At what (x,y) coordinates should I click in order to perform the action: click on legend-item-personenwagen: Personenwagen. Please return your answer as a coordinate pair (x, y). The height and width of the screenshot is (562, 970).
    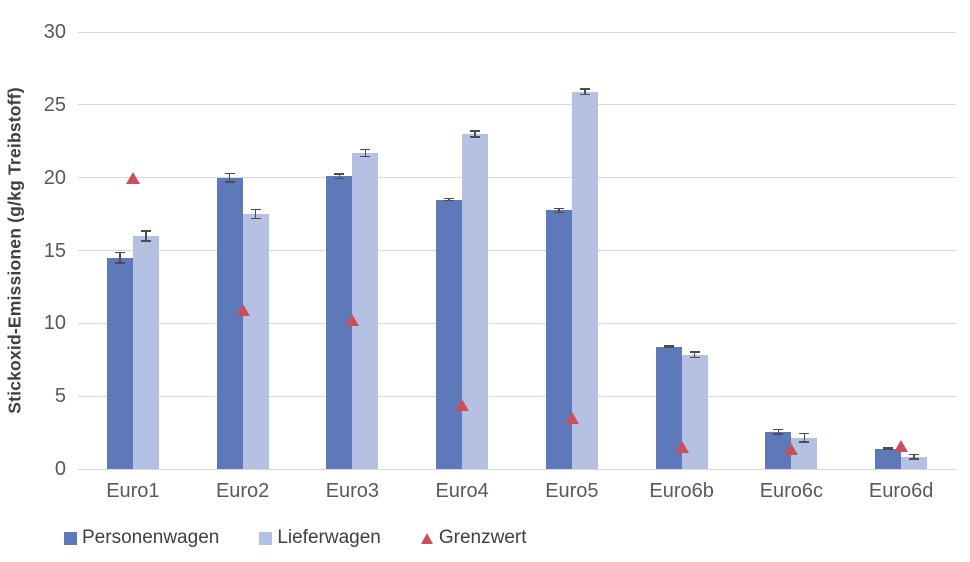
    Looking at the image, I should click on (141, 538).